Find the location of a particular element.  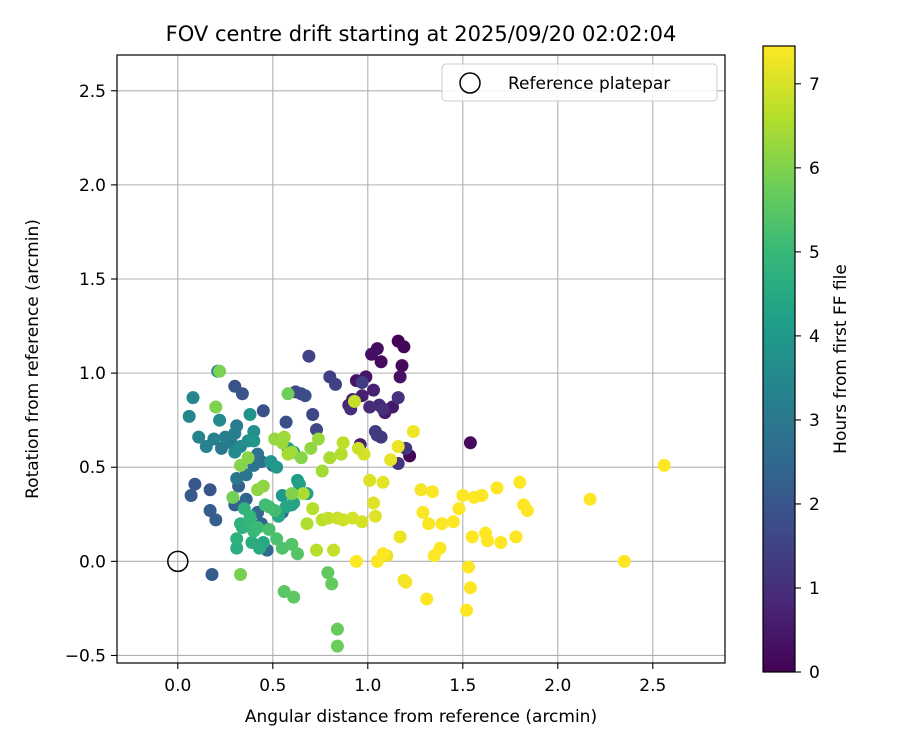

colorbar-frame is located at coordinates (779, 359).